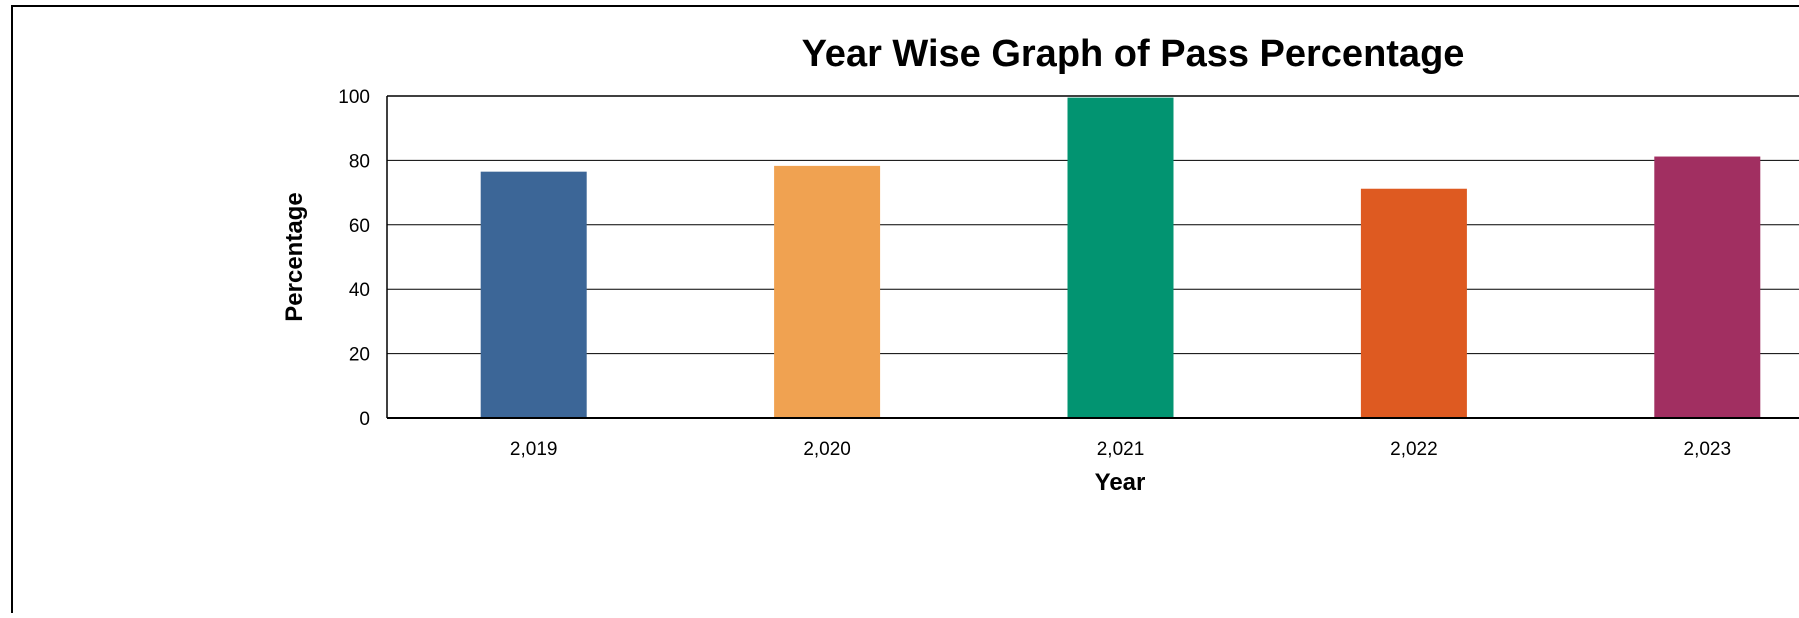 The height and width of the screenshot is (618, 1799). What do you see at coordinates (354, 258) in the screenshot?
I see `y-axis-ticks: 0 20 40 60 80 100` at bounding box center [354, 258].